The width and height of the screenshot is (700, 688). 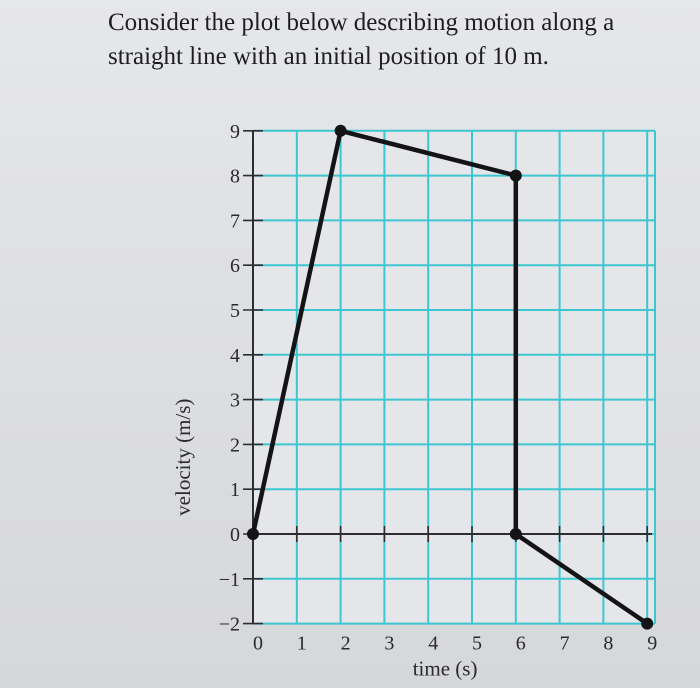 I want to click on y-tick-label: 4, so click(x=235, y=356).